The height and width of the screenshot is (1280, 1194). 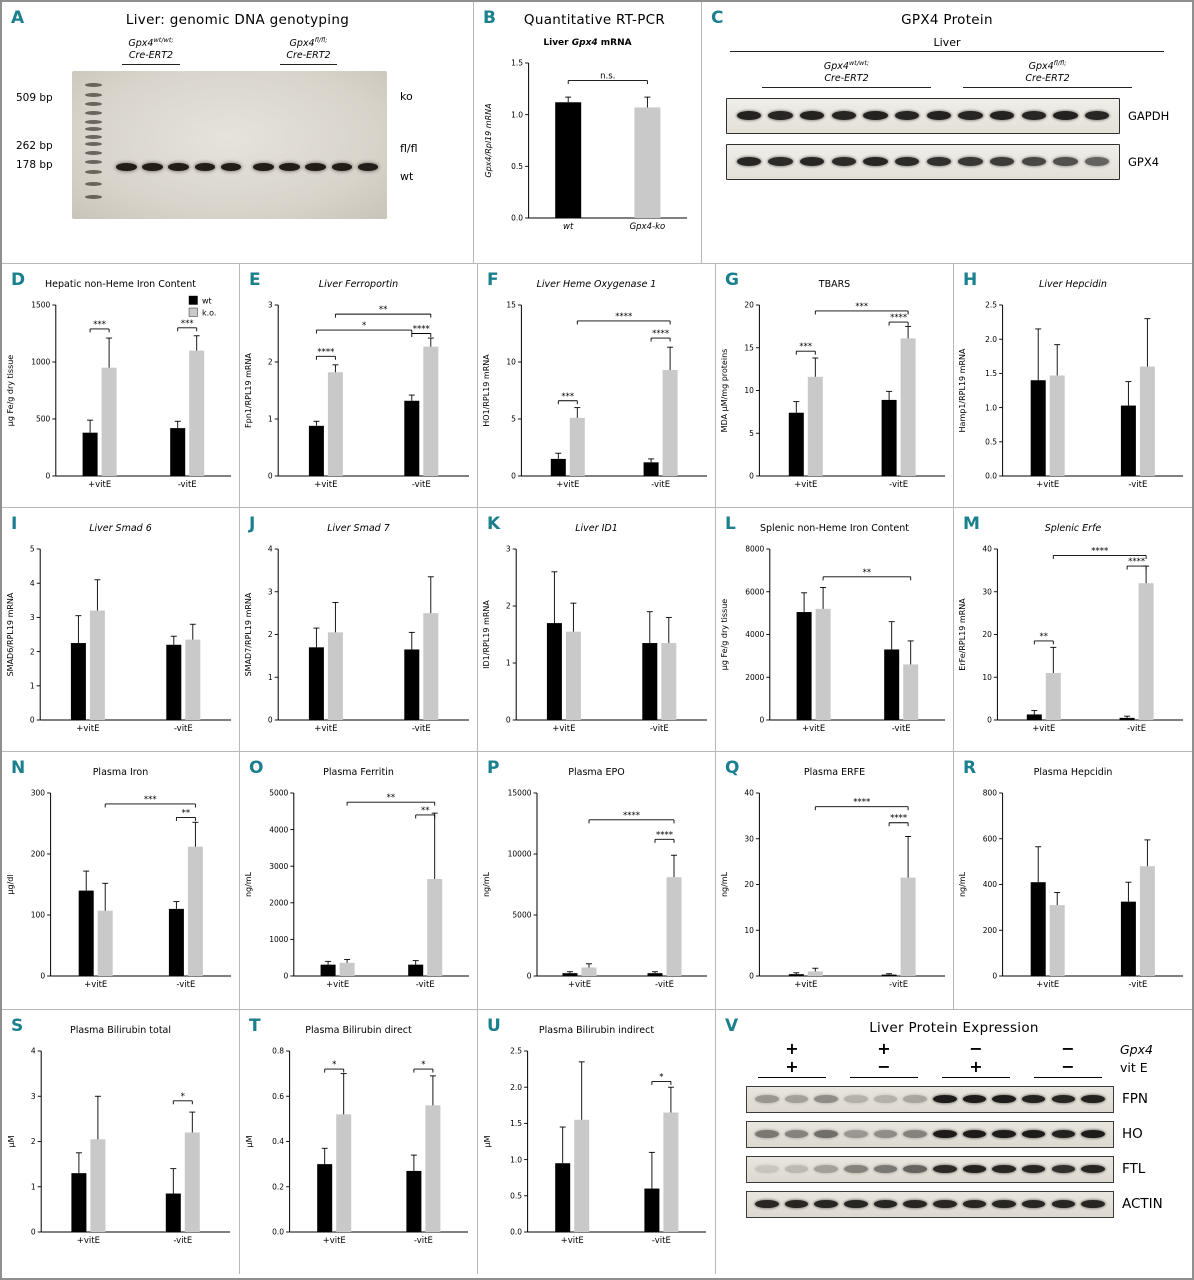 What do you see at coordinates (1068, 1048) in the screenshot?
I see `gpx4-sign-4: −` at bounding box center [1068, 1048].